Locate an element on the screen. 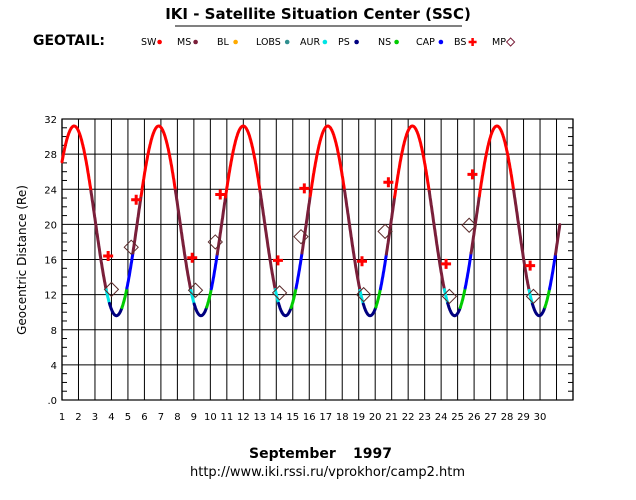 Image resolution: width=636 pixels, height=500 pixels. x-tick-label: 4 is located at coordinates (111, 417).